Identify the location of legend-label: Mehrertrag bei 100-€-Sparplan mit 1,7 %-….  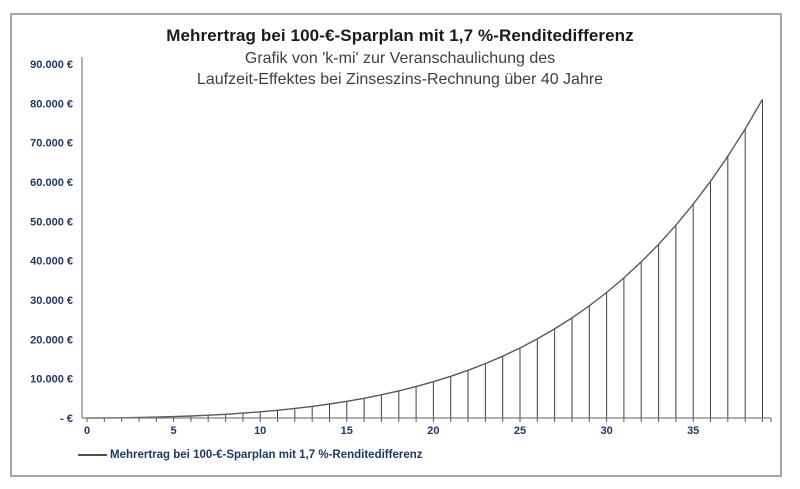
(266, 455).